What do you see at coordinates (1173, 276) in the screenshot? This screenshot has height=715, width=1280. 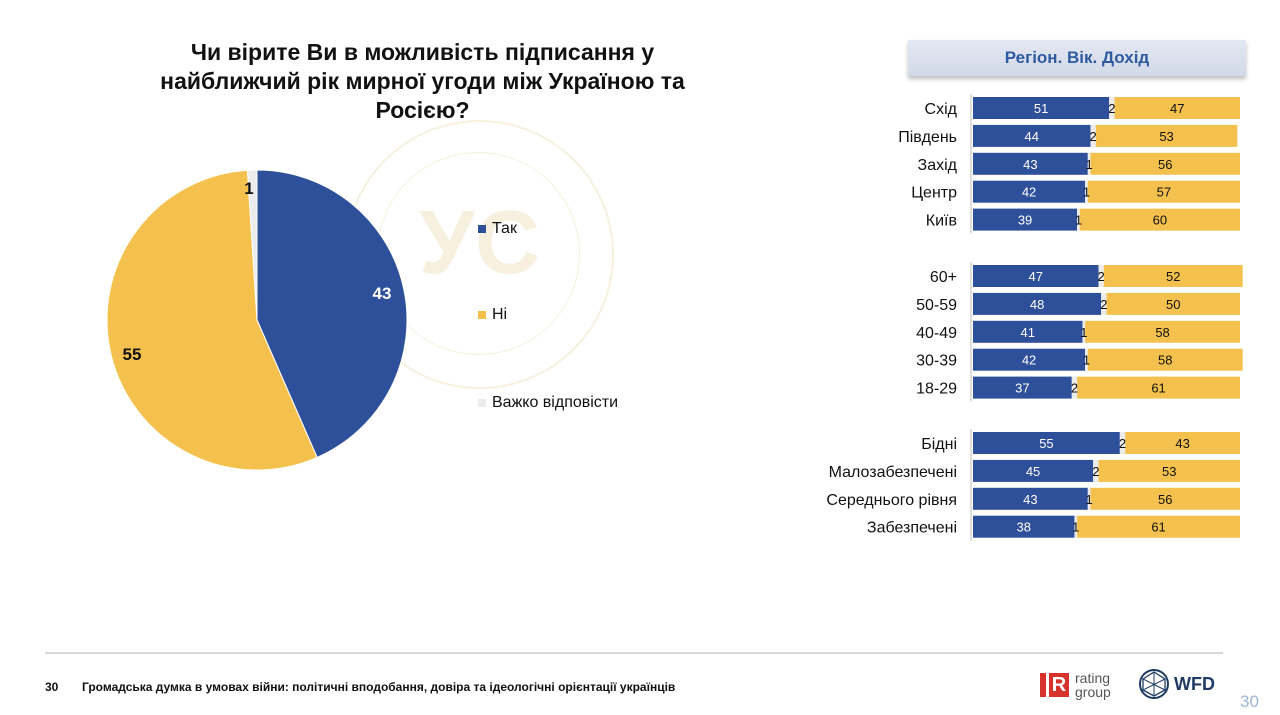 I see `bar-value-no: 52` at bounding box center [1173, 276].